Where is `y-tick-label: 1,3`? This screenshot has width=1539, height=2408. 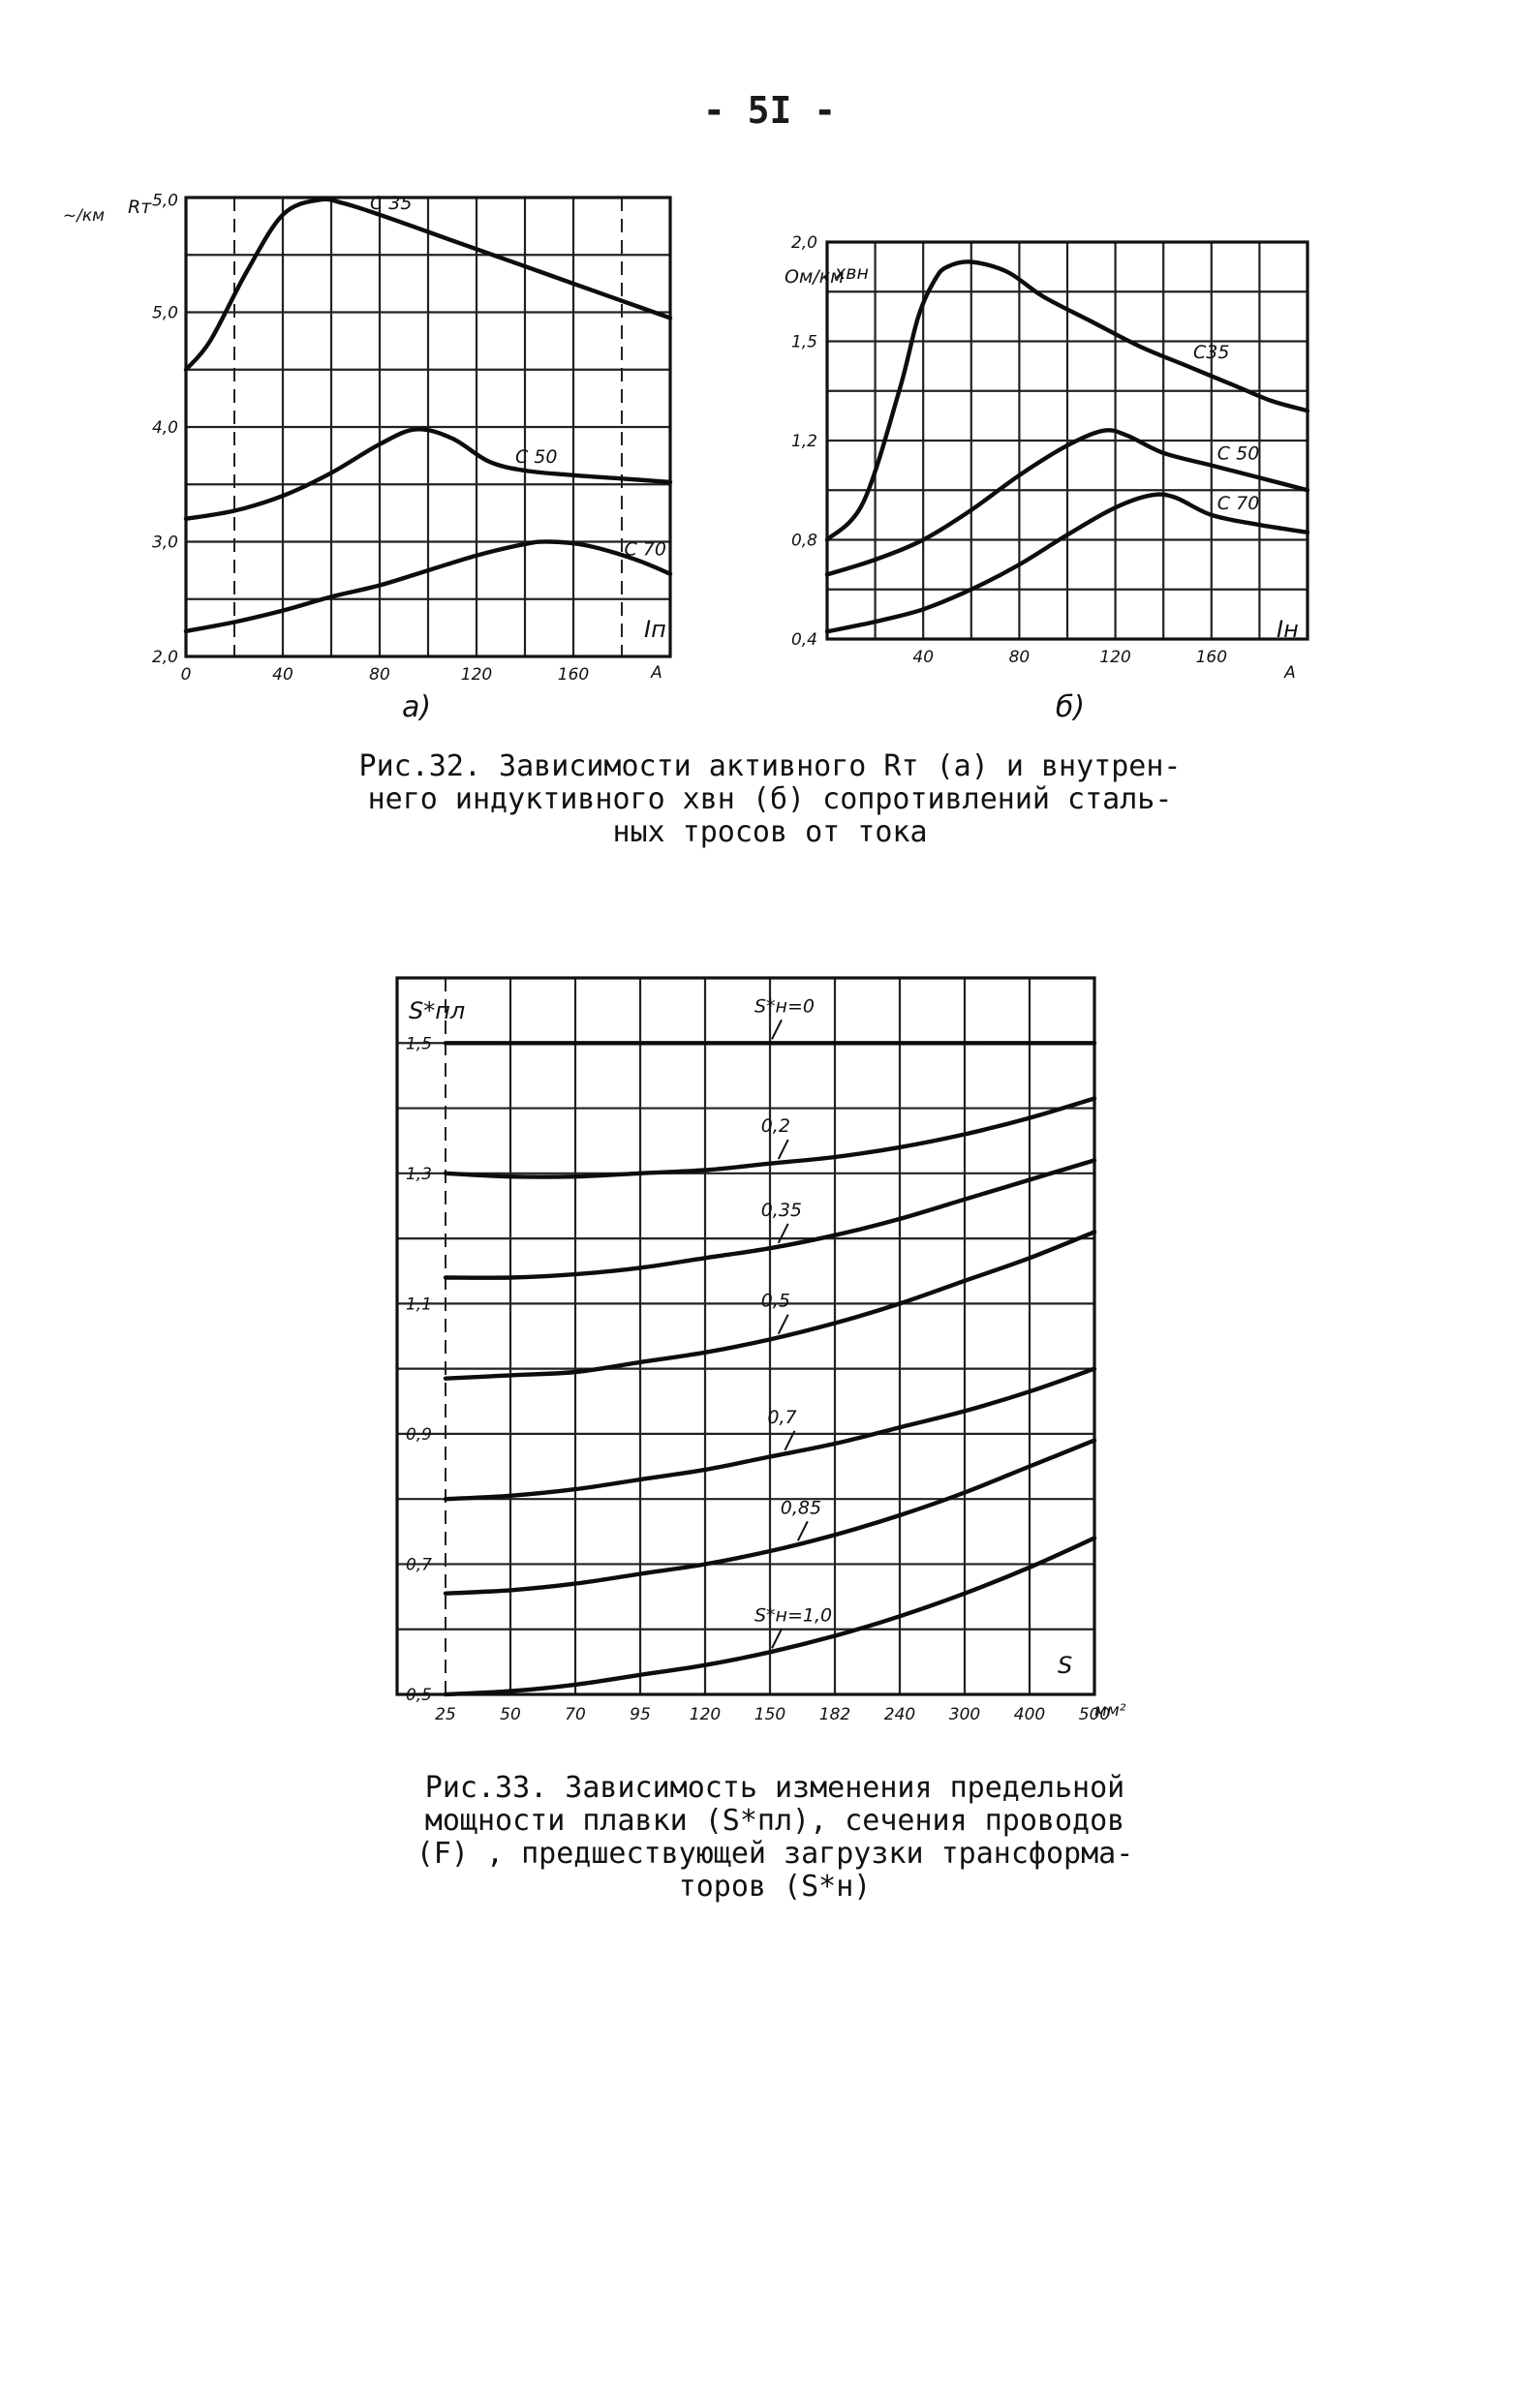 y-tick-label: 1,3 is located at coordinates (419, 1174).